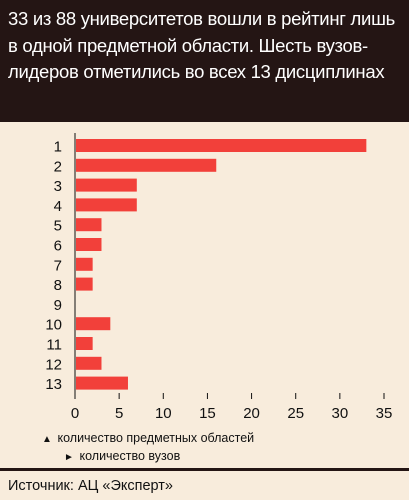 The height and width of the screenshot is (501, 409). Describe the element at coordinates (384, 413) in the screenshot. I see `x-tick-label: 35` at that location.